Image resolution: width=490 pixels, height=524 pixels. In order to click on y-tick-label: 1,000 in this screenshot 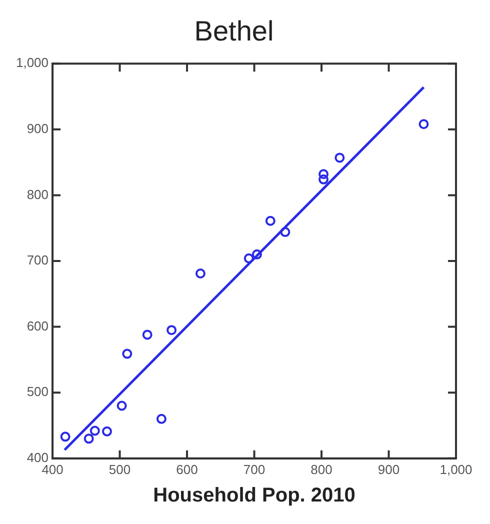, I will do `click(32, 62)`.